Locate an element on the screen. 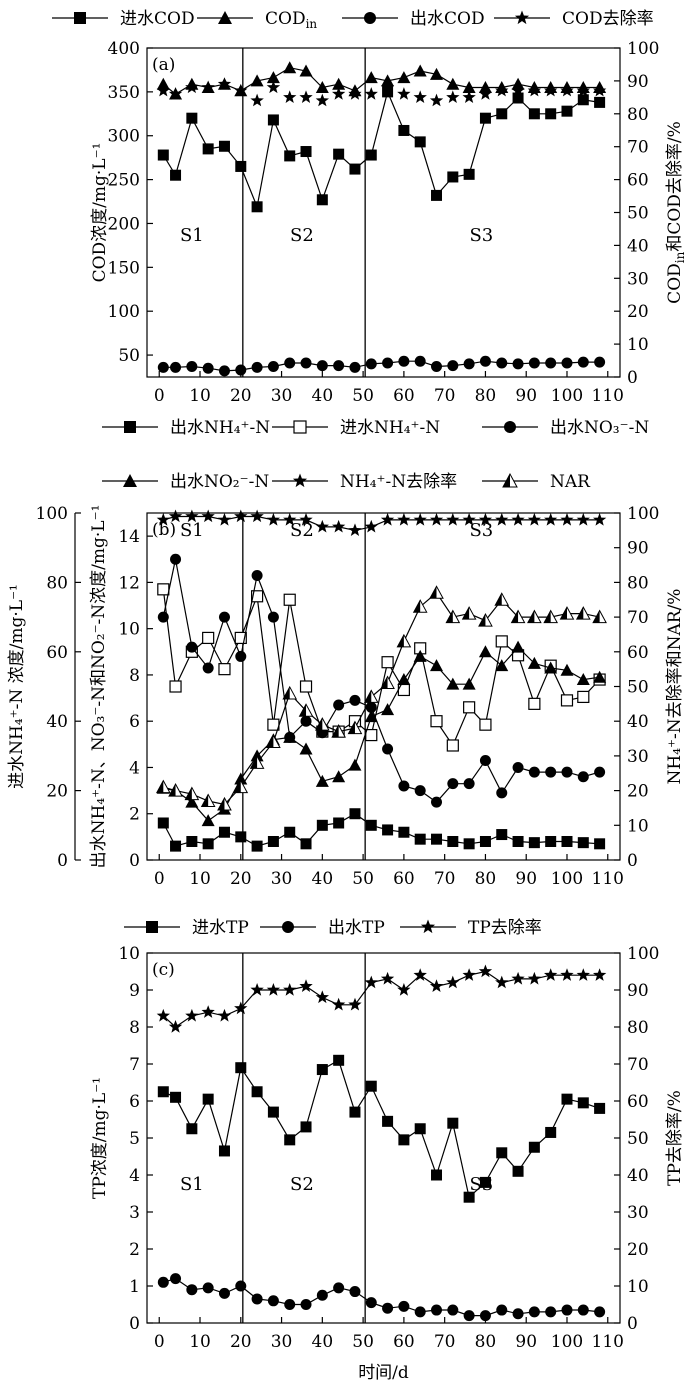 The image size is (700, 1391). y-tick-label-outer: 0 is located at coordinates (62, 861).